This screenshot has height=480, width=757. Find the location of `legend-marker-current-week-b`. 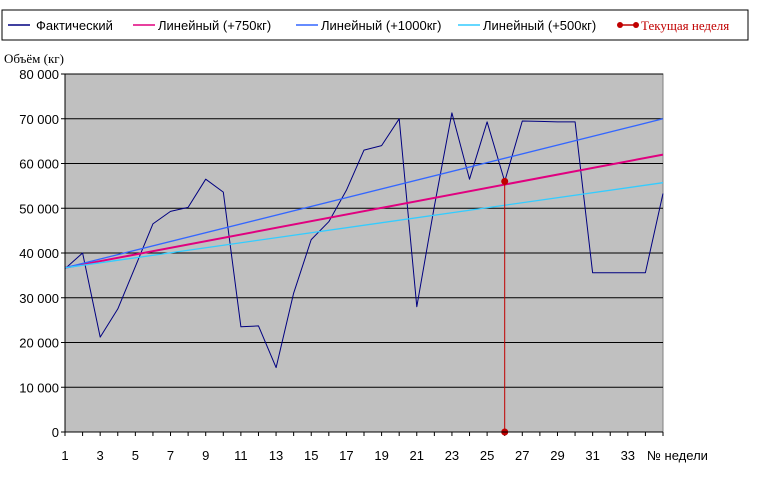

legend-marker-current-week-b is located at coordinates (636, 25).